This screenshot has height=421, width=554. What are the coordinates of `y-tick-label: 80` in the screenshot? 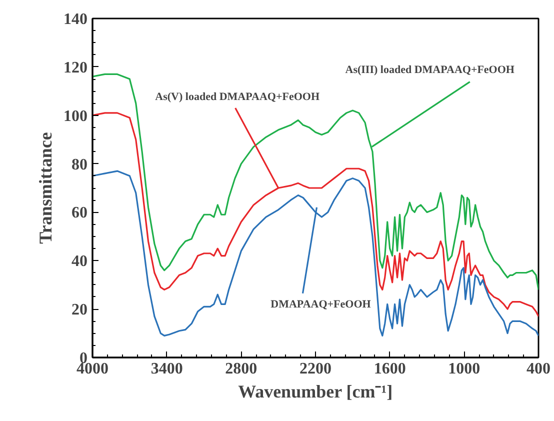 It's located at (80, 165).